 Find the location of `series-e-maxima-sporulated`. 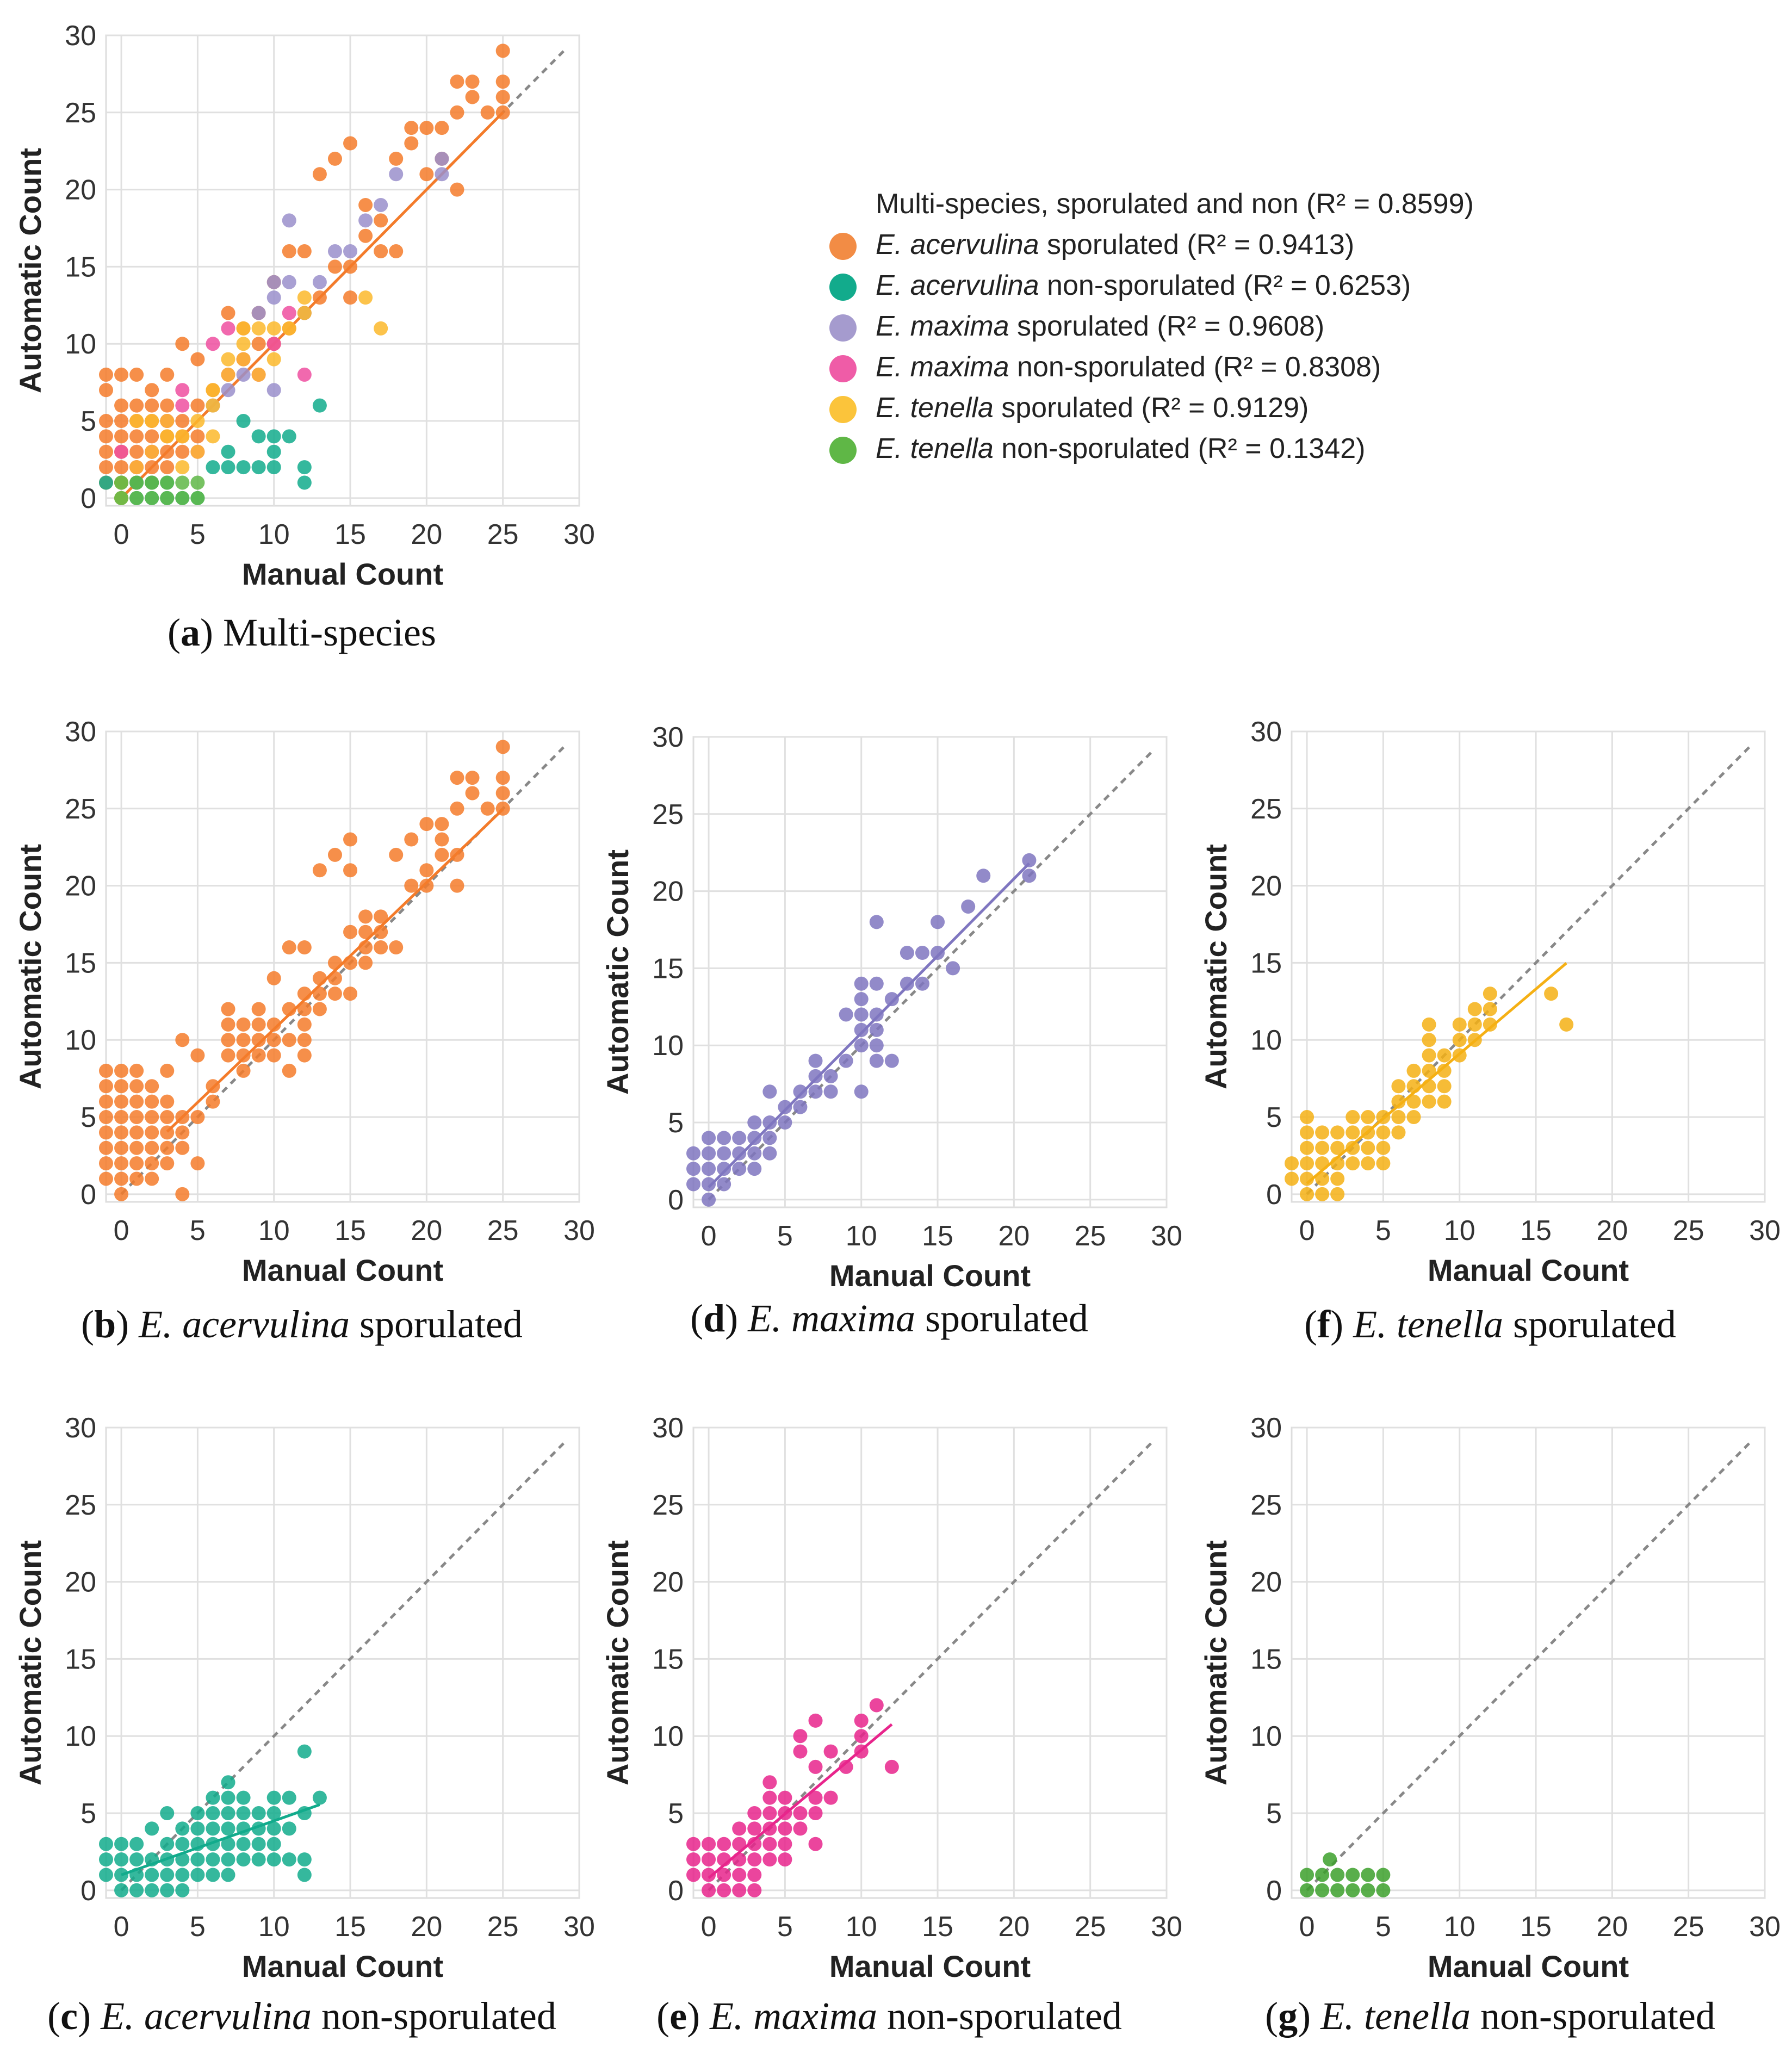

series-e-maxima-sporulated is located at coordinates (862, 1030).